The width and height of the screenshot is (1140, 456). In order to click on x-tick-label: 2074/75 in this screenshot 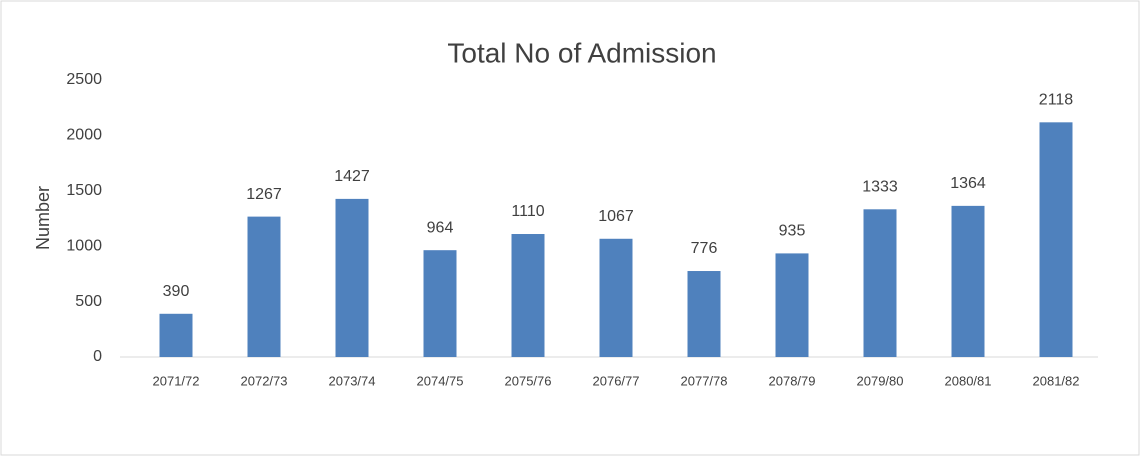, I will do `click(440, 380)`.